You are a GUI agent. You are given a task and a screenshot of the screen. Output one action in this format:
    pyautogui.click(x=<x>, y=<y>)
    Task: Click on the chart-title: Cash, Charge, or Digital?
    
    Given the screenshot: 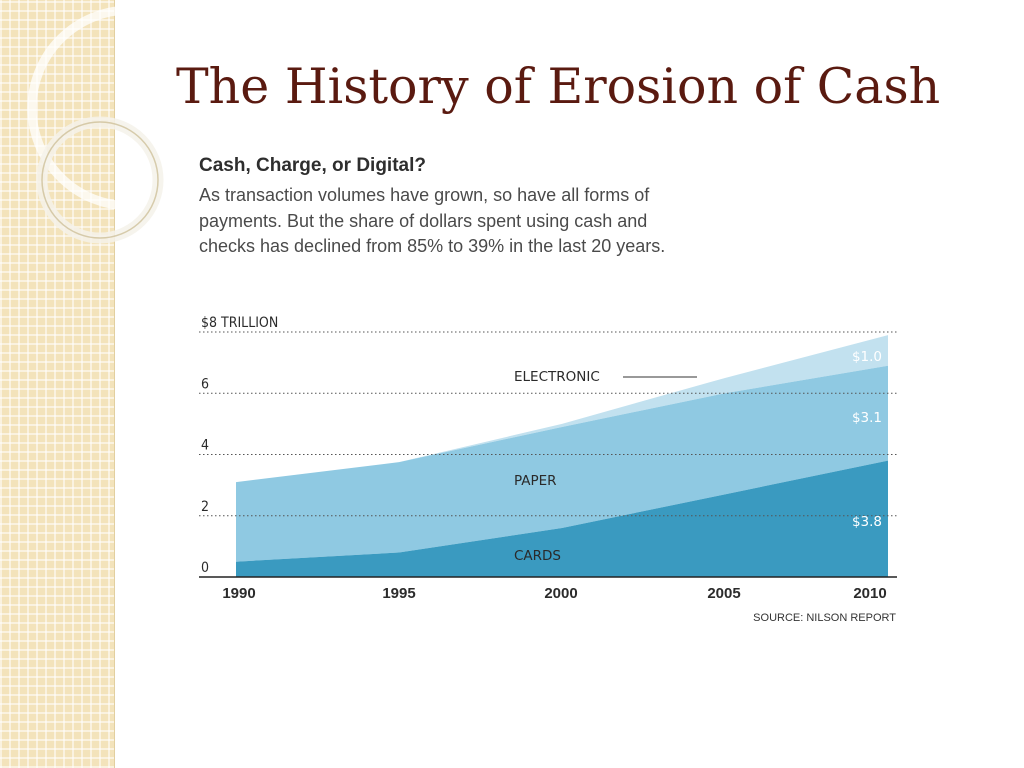 What is the action you would take?
    pyautogui.click(x=312, y=165)
    